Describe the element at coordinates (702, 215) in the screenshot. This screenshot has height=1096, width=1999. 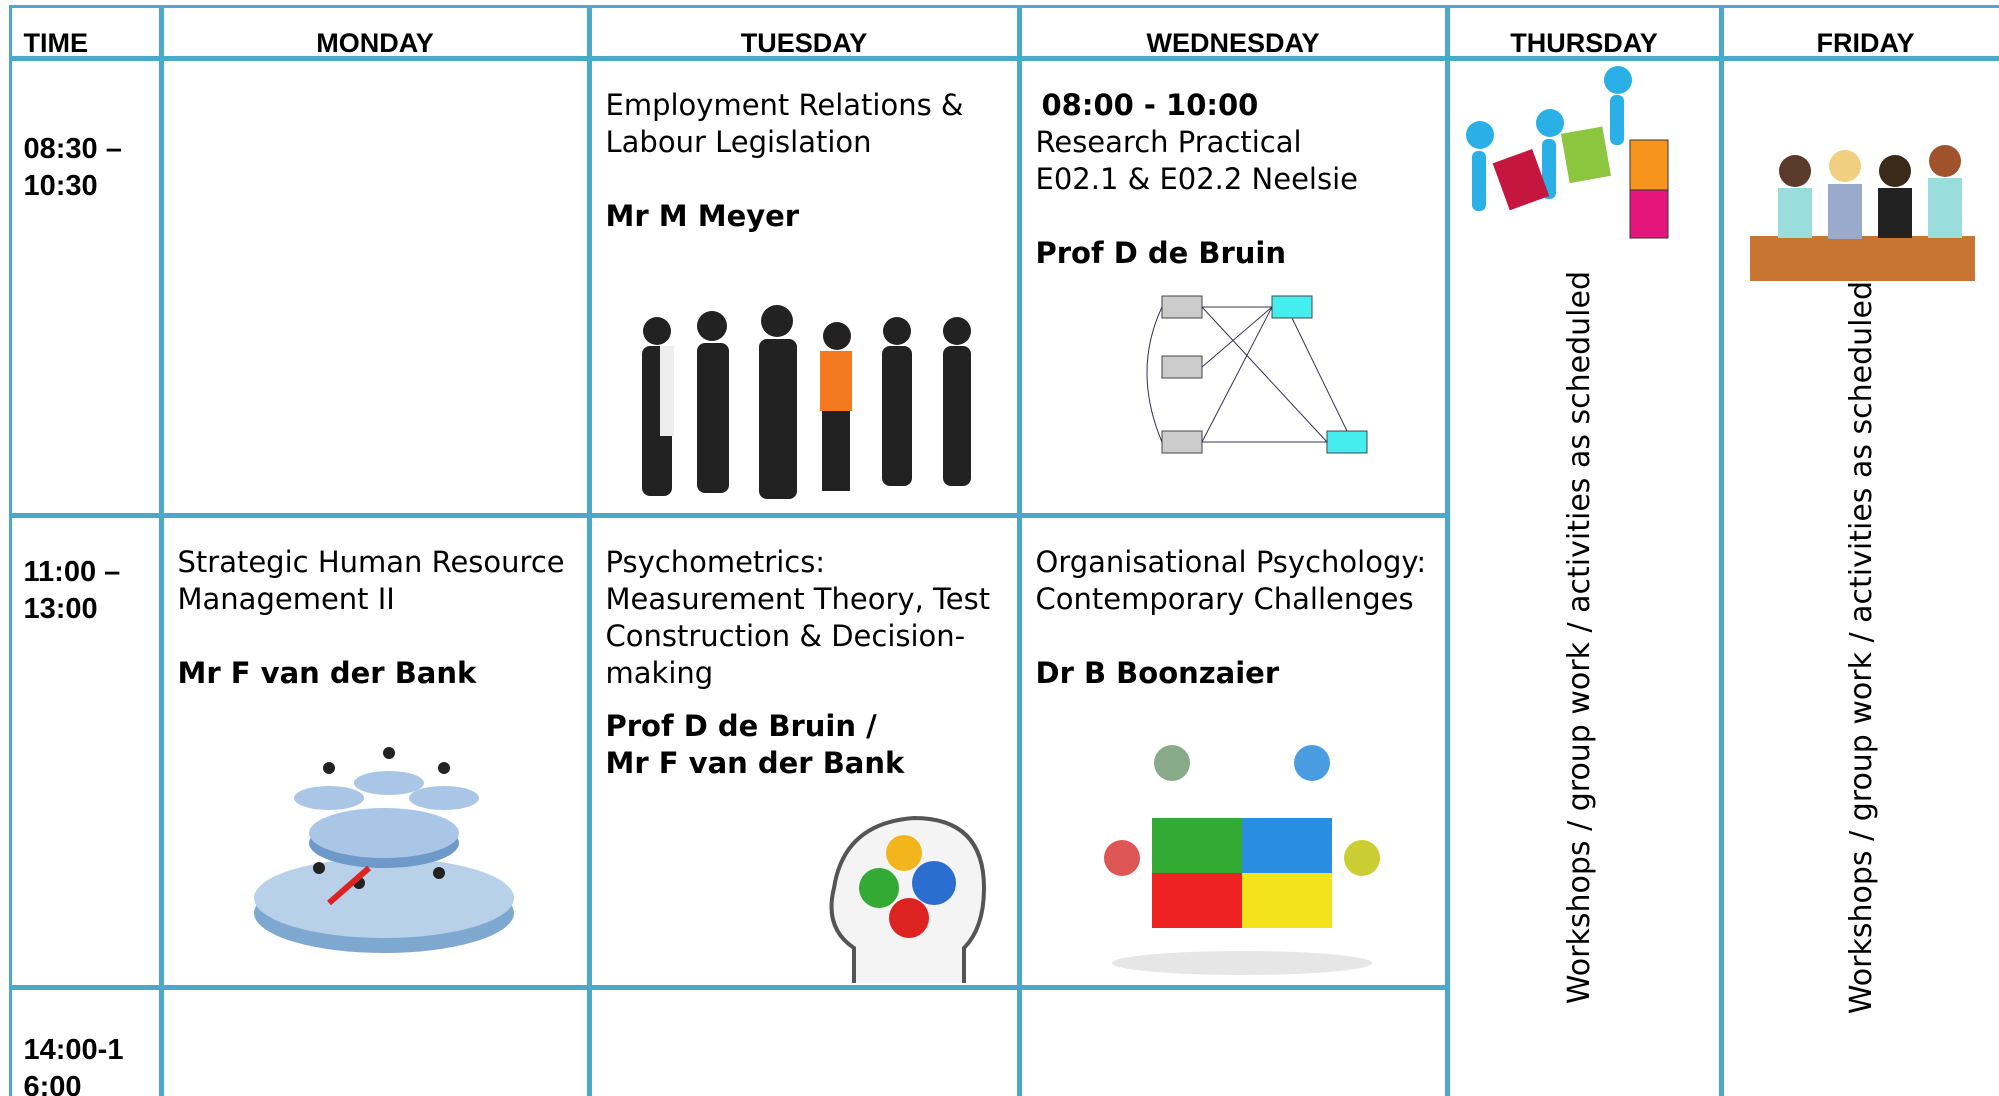
I see `lecturer: Mr M Meyer` at that location.